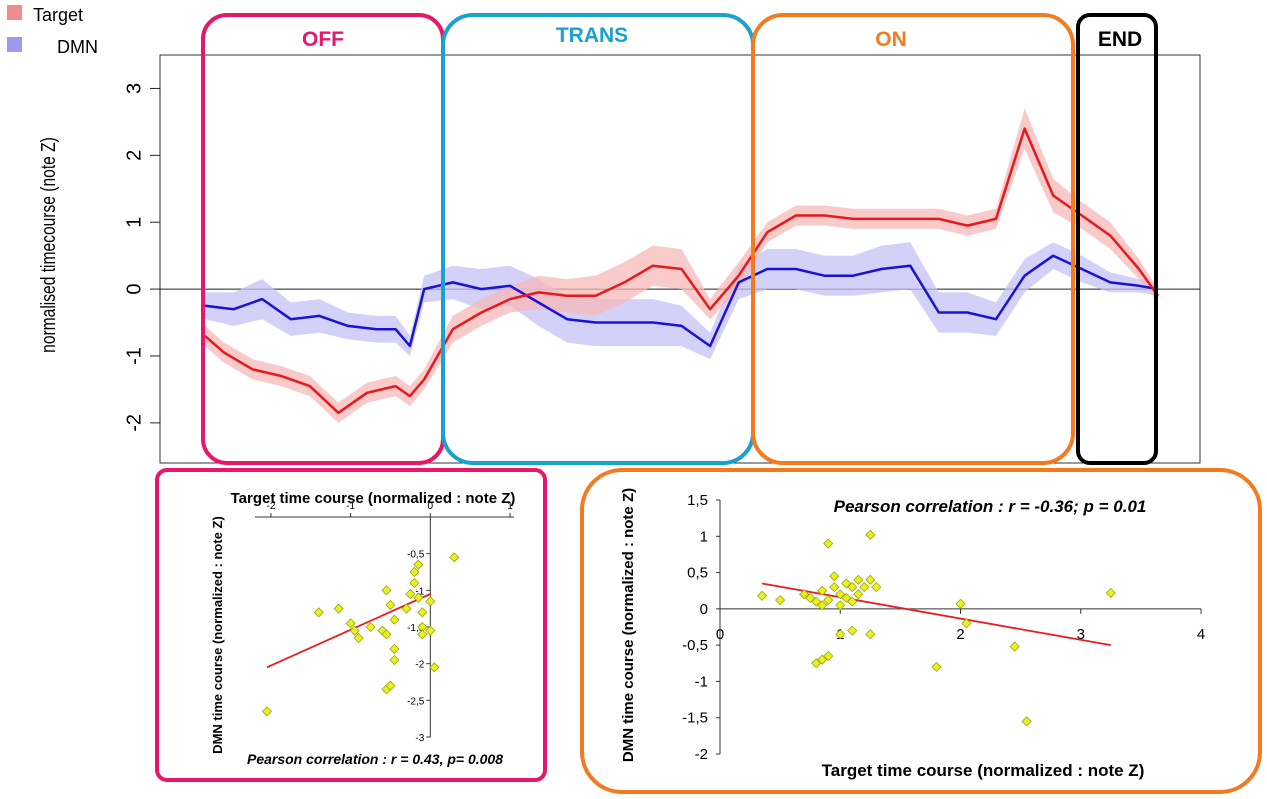 This screenshot has height=799, width=1267. Describe the element at coordinates (431, 506) in the screenshot. I see `off-scatter-x-tick-label: 0` at that location.